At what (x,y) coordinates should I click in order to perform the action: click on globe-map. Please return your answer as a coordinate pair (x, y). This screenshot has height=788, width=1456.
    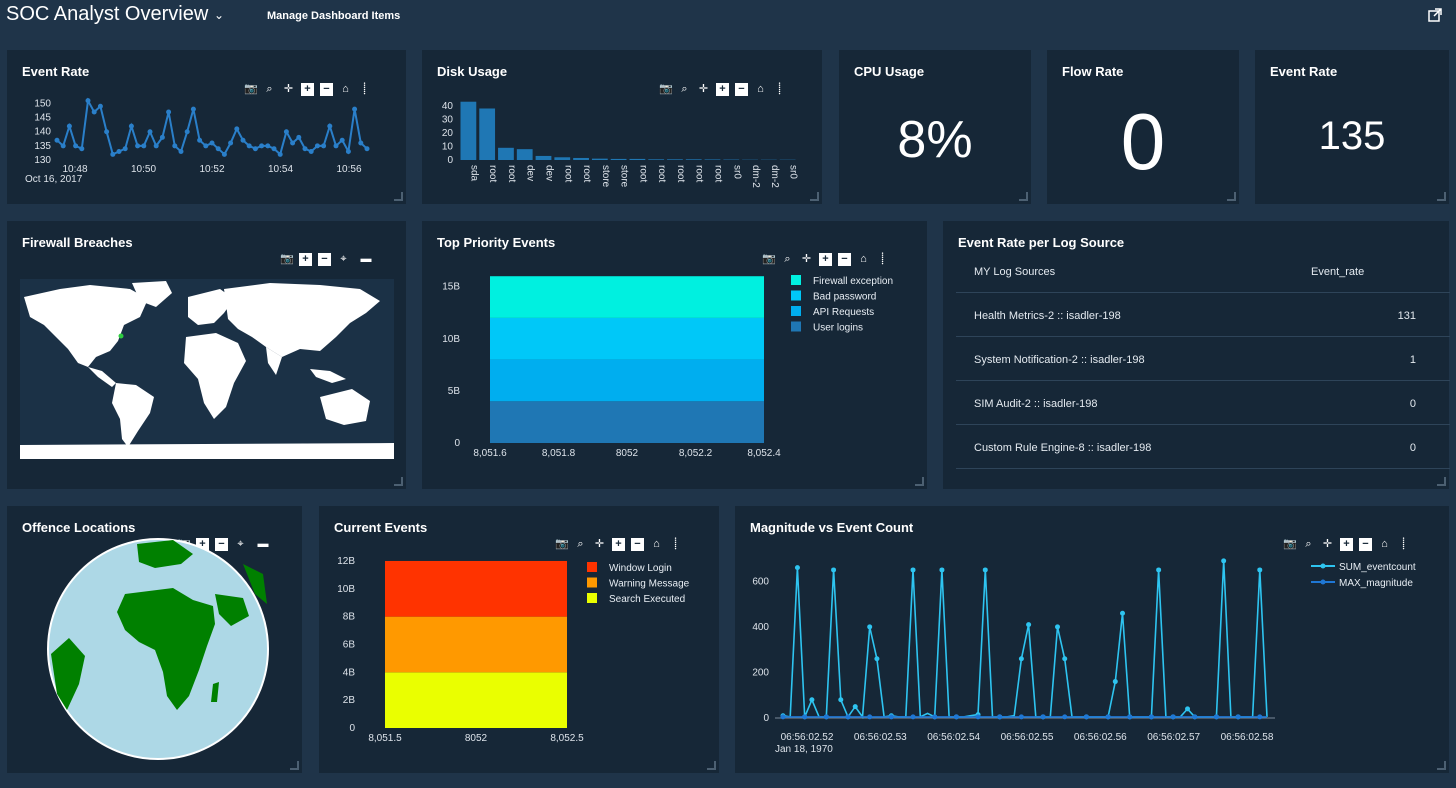
    Looking at the image, I should click on (158, 649).